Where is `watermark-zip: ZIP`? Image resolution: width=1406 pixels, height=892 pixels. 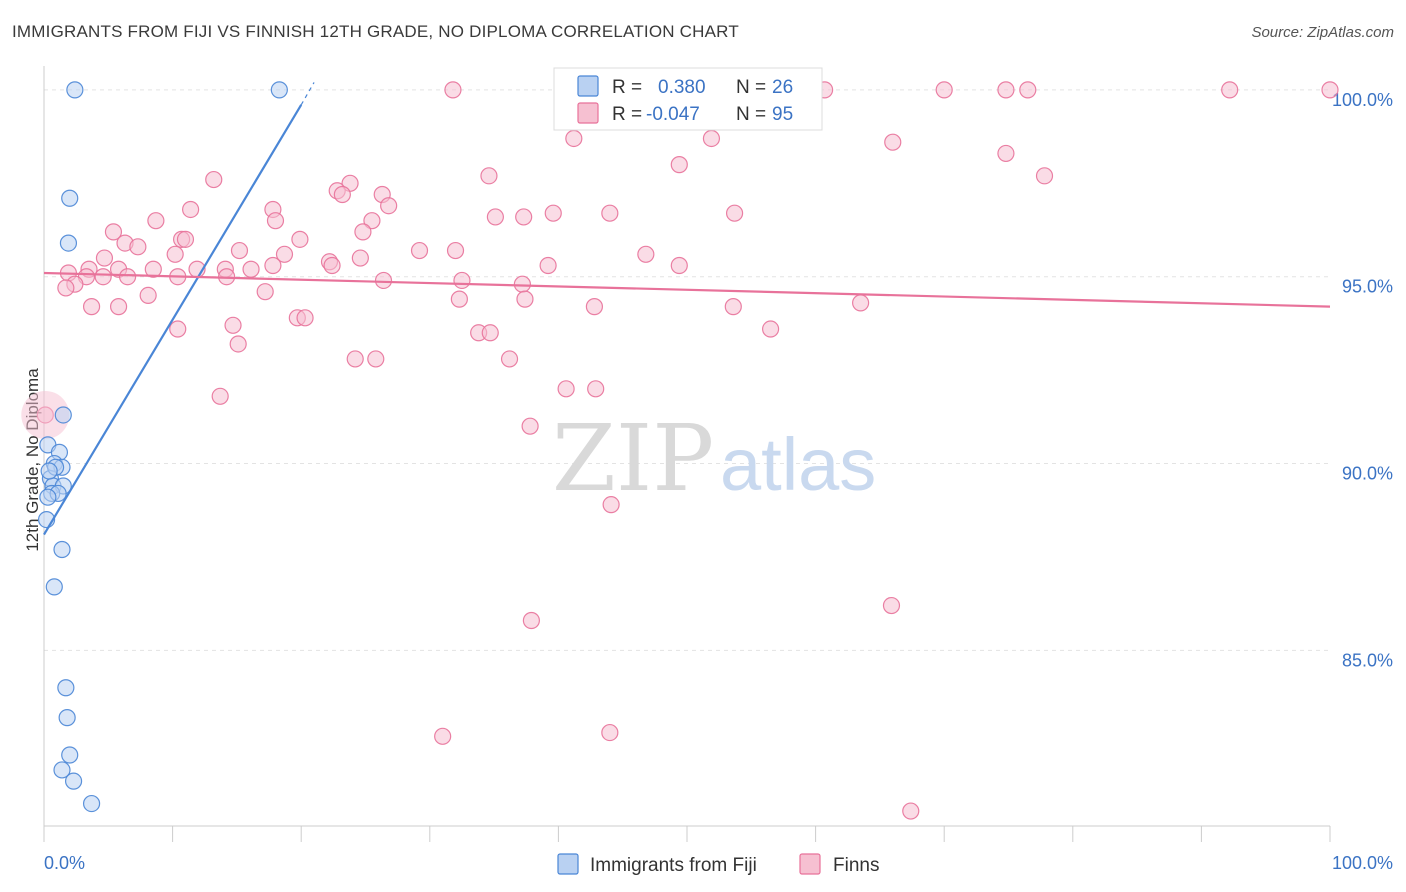
watermark-zip: ZIP is located at coordinates (633, 458).